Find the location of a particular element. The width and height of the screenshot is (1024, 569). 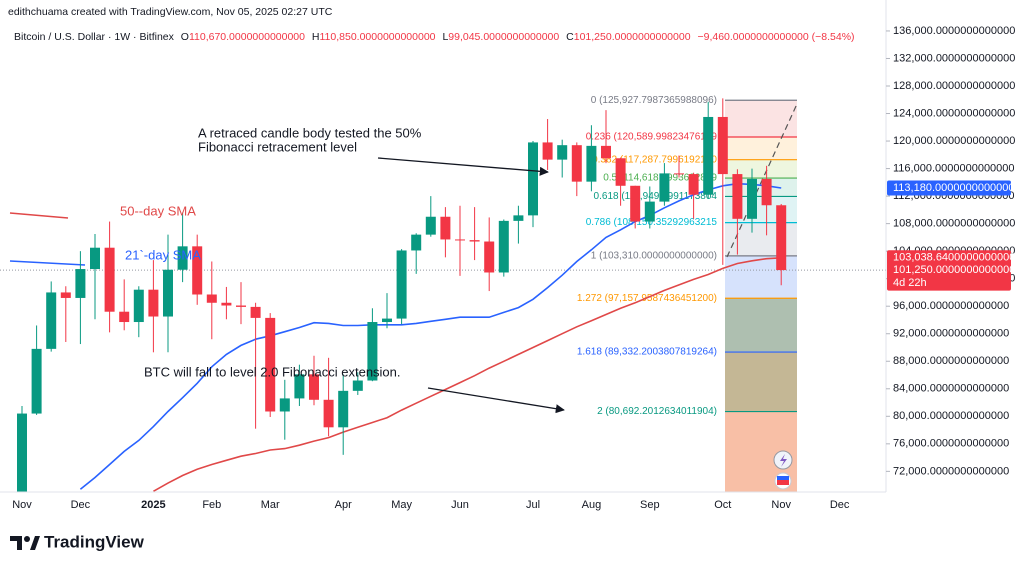

event-icon-glyph is located at coordinates (783, 460).